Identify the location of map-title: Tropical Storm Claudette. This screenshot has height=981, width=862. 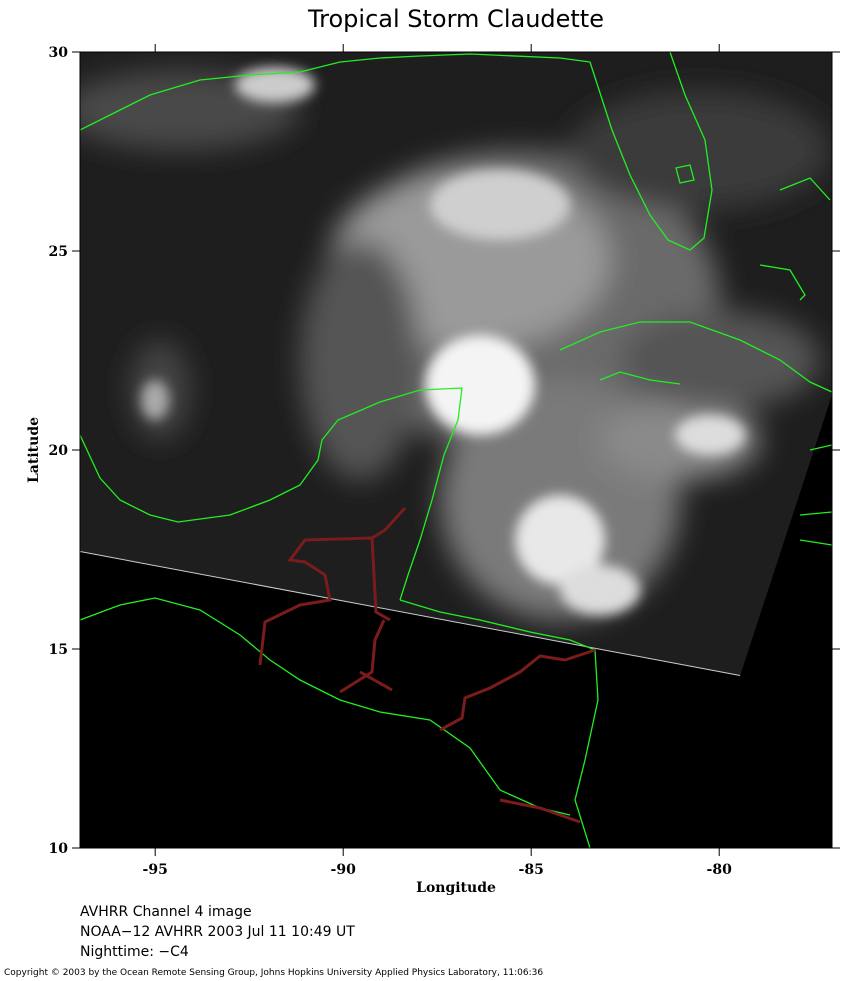
(455, 19).